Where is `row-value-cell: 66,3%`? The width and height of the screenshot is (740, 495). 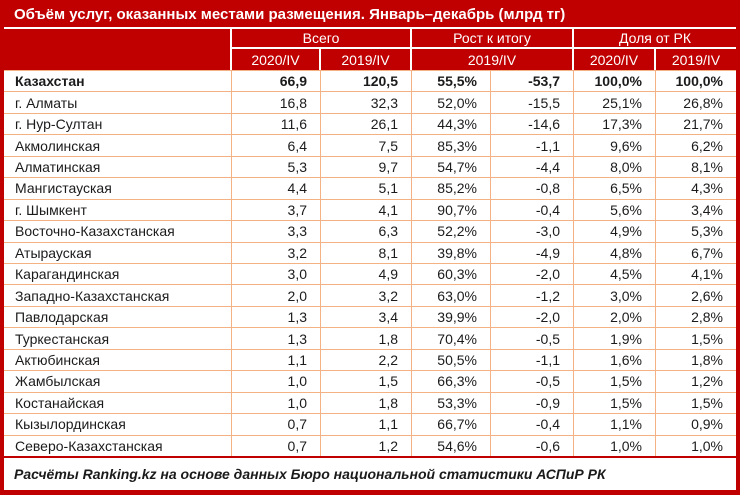
row-value-cell: 66,3% is located at coordinates (451, 381).